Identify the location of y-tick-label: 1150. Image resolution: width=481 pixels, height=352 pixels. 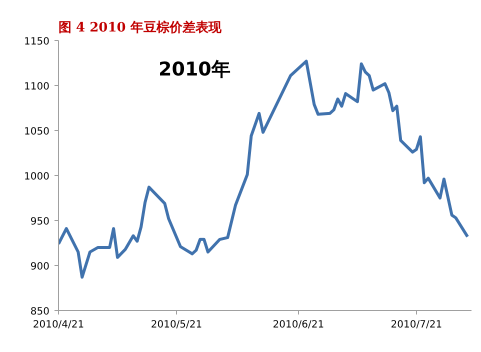
(37, 42).